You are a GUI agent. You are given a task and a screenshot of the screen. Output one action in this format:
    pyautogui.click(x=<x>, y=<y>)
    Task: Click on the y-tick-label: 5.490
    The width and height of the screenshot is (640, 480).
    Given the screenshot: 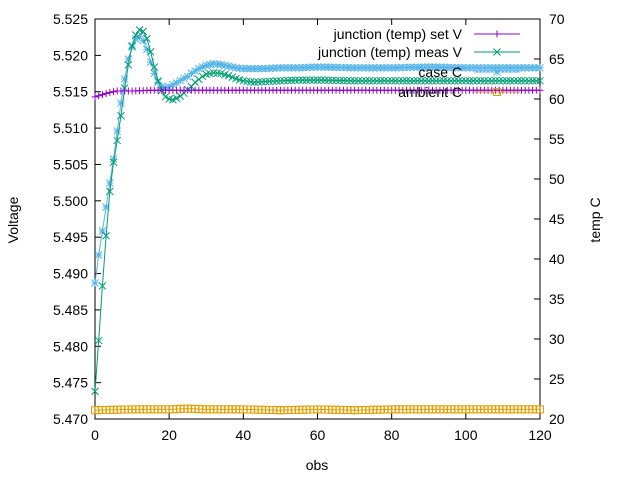 What is the action you would take?
    pyautogui.click(x=70, y=274)
    